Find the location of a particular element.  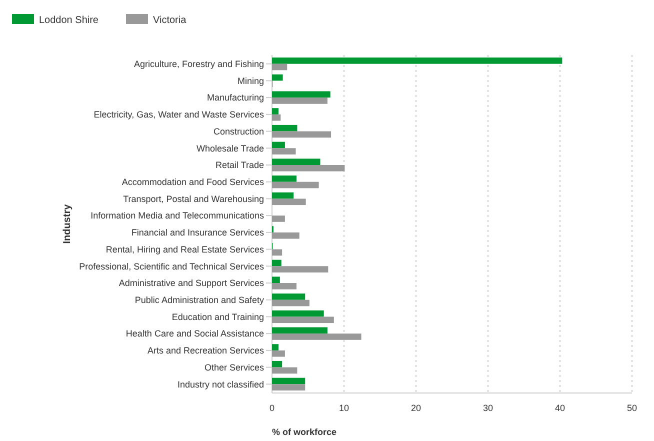

y-tick-label: Professional, Scientific and Technical Services is located at coordinates (171, 266).